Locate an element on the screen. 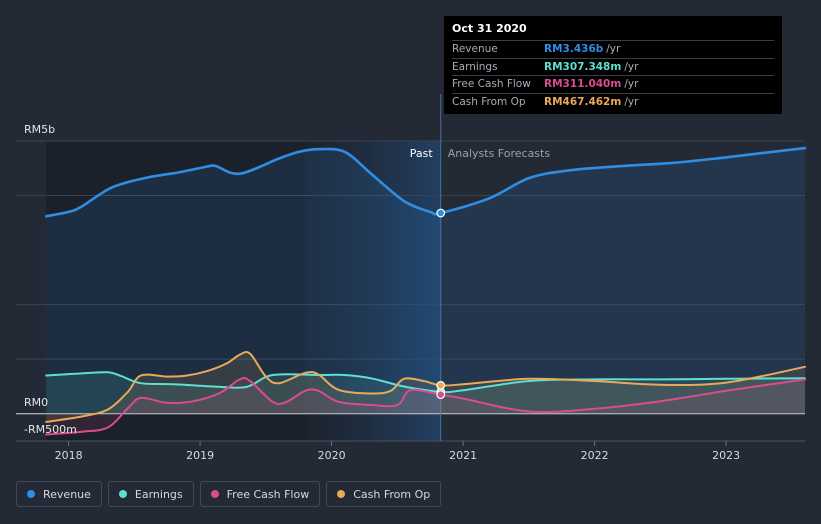 This screenshot has width=821, height=524. tooltip-date: Oct 31 2020 is located at coordinates (613, 31).